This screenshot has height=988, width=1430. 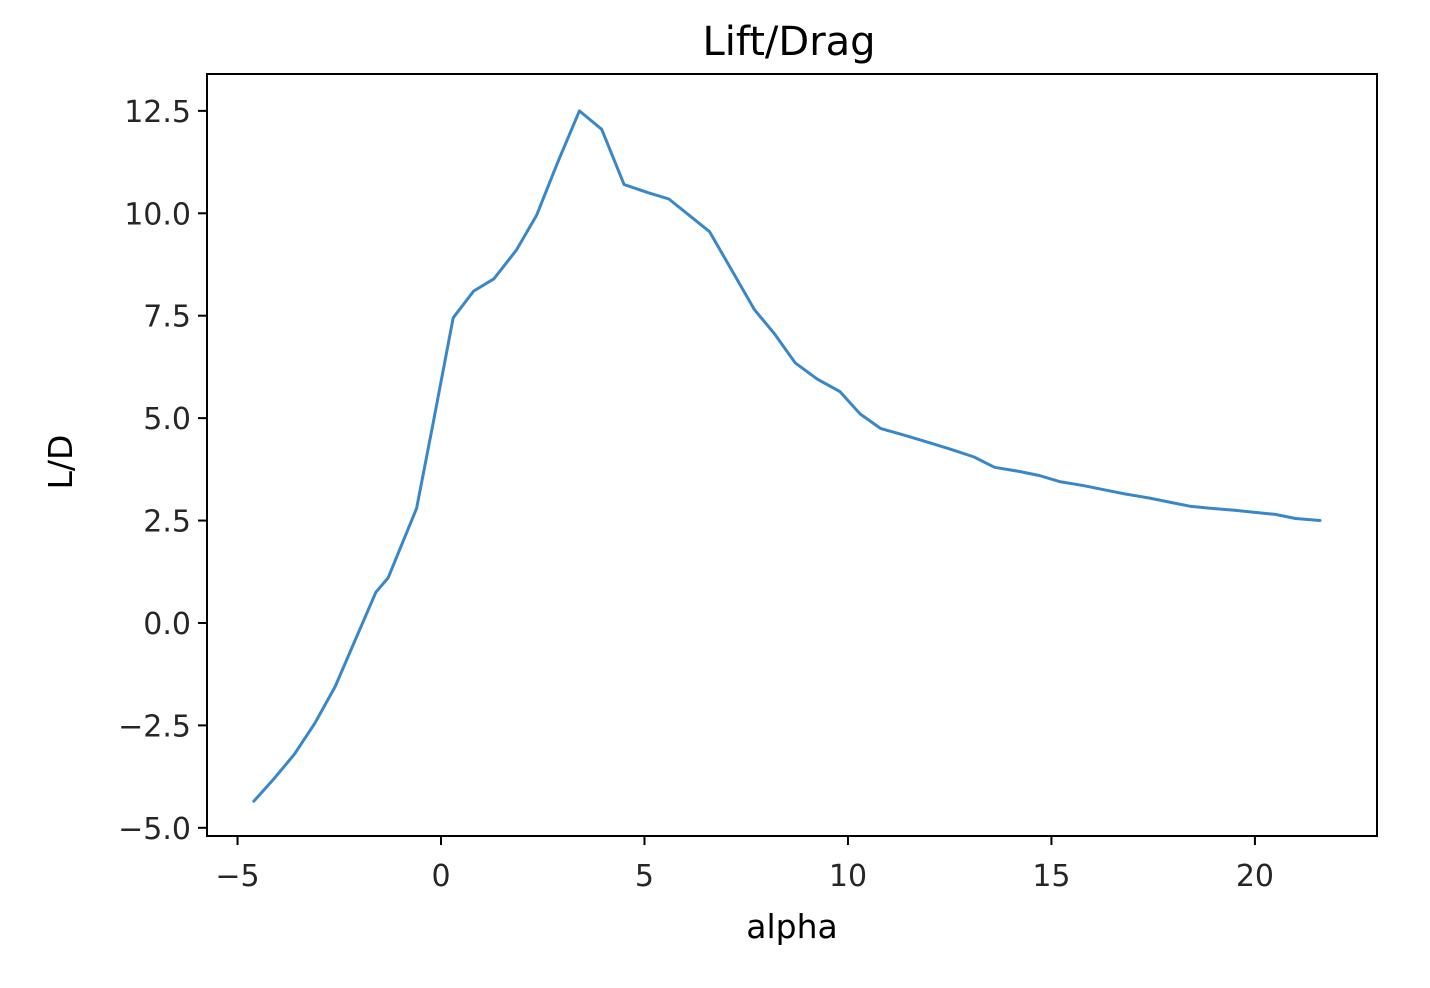 I want to click on y-tick-label: 12.5, so click(x=157, y=112).